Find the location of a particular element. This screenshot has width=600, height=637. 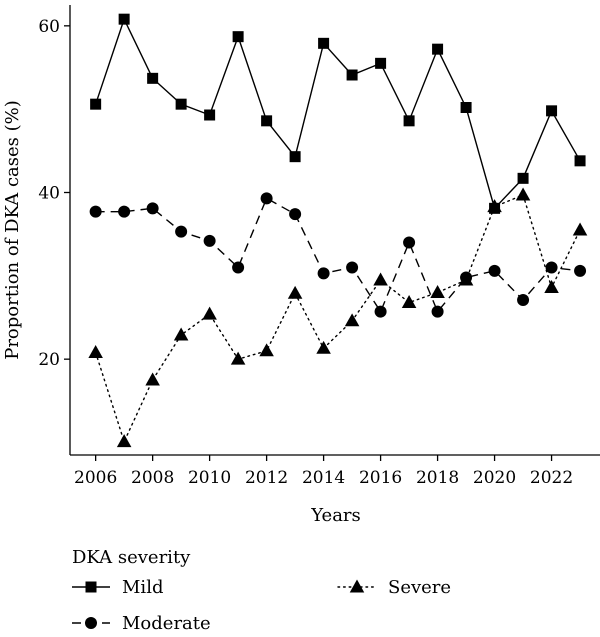

x-axis-ticks: 2006 2008 2010 2012 2014 2016 2018 2020 2022 is located at coordinates (323, 471).